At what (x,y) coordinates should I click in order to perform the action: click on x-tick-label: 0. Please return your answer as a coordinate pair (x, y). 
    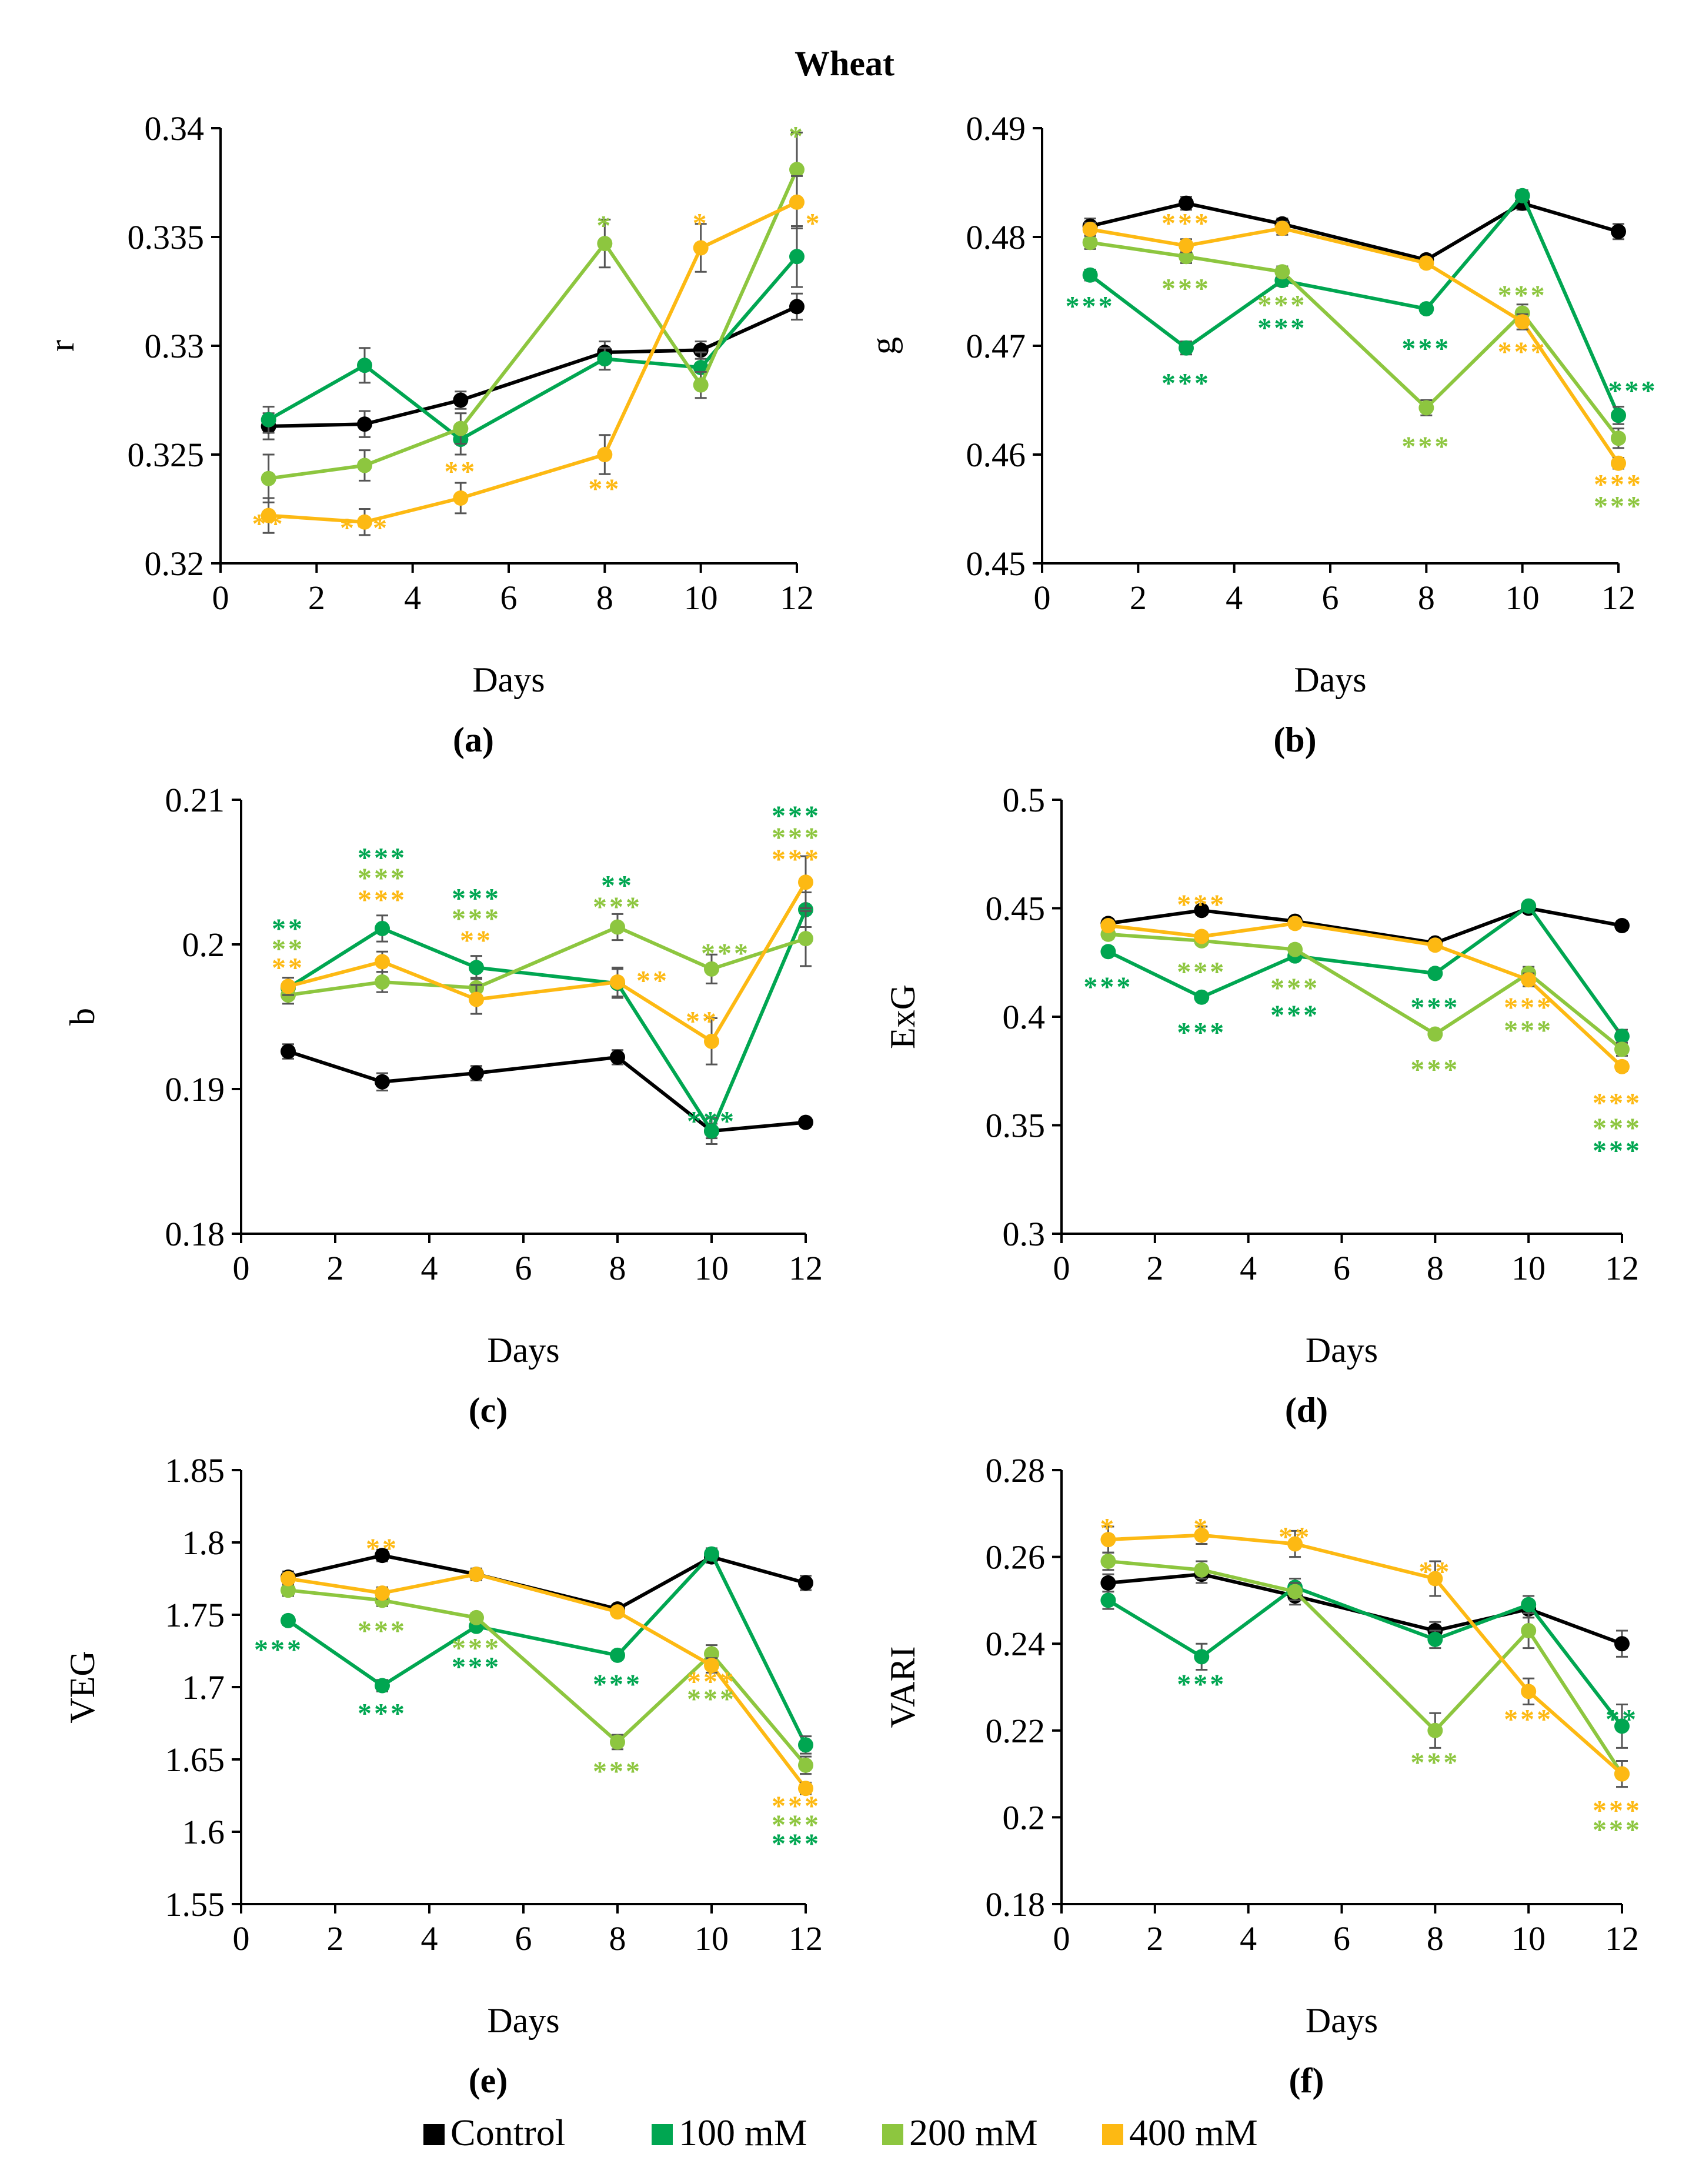
    Looking at the image, I should click on (220, 598).